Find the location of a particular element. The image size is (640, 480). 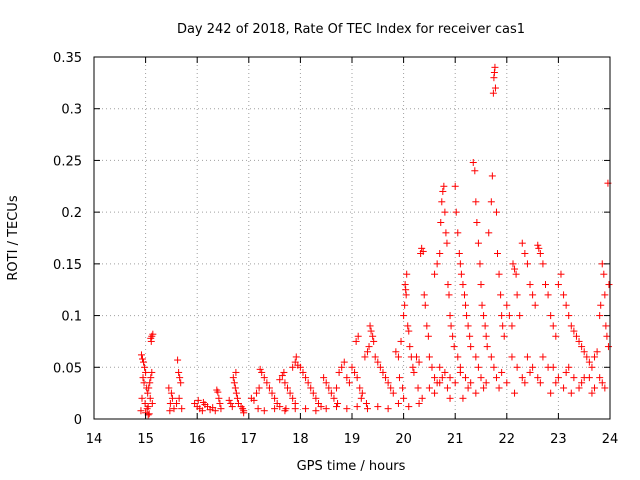

y-tick-label: 0.05 is located at coordinates (67, 368).